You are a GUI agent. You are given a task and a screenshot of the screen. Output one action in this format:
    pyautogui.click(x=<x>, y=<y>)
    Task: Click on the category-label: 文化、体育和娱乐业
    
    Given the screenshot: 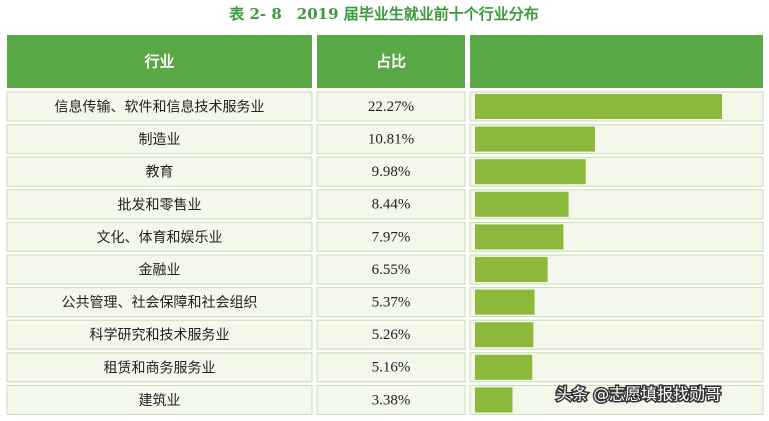 What is the action you would take?
    pyautogui.click(x=160, y=238)
    